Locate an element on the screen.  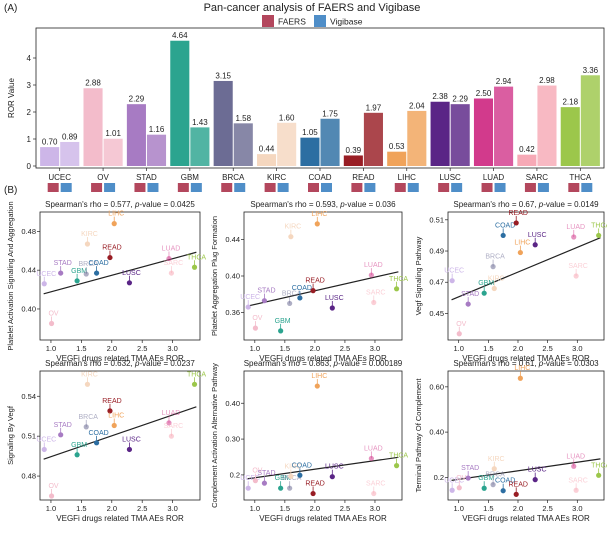
bar-faers-coad is located at coordinates (310, 151).